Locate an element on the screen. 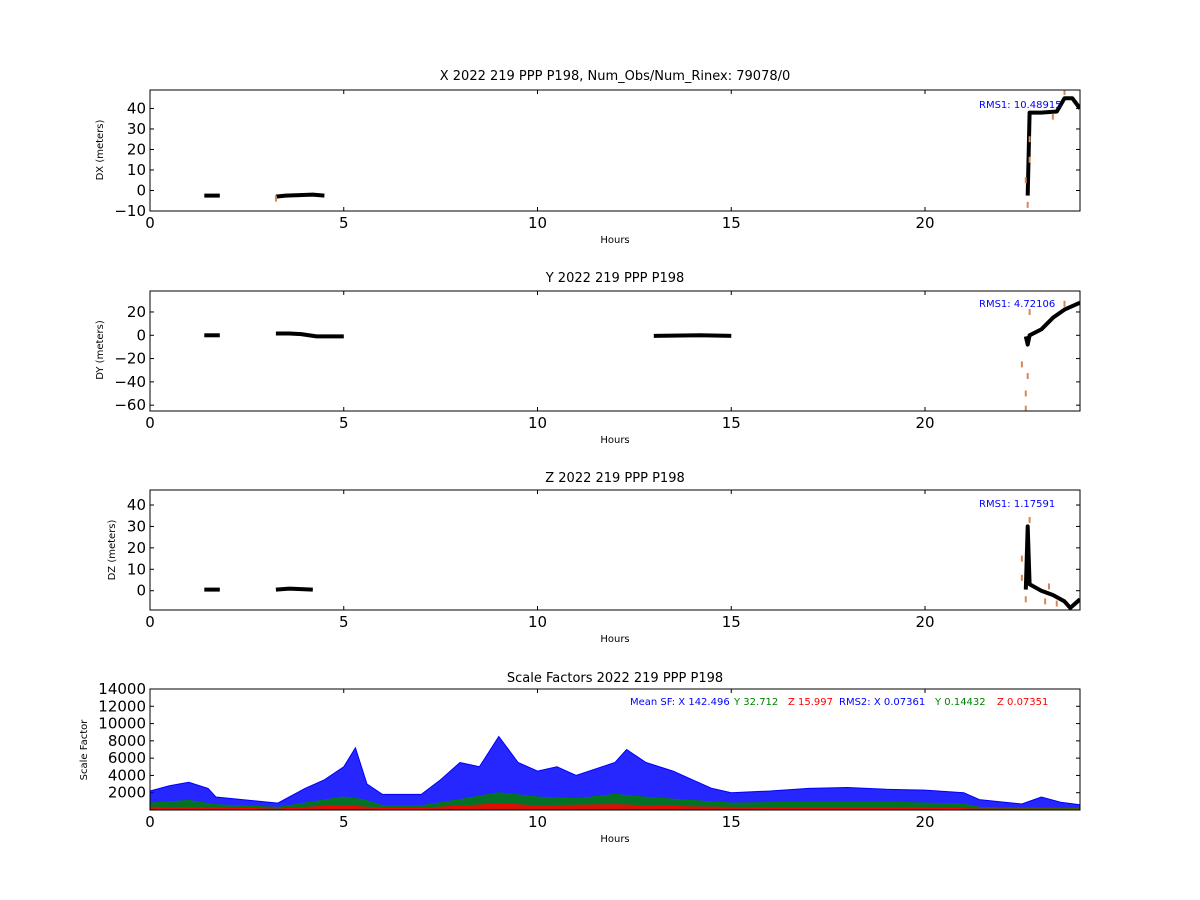 This screenshot has width=1200, height=900. y-tick-label: 4000 is located at coordinates (127, 775).